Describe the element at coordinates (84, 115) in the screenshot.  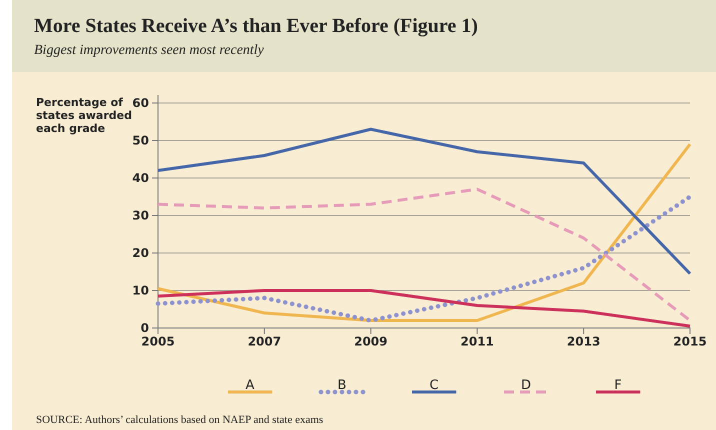
I see `y-axis-title: Percentage of states awarded each grade` at that location.